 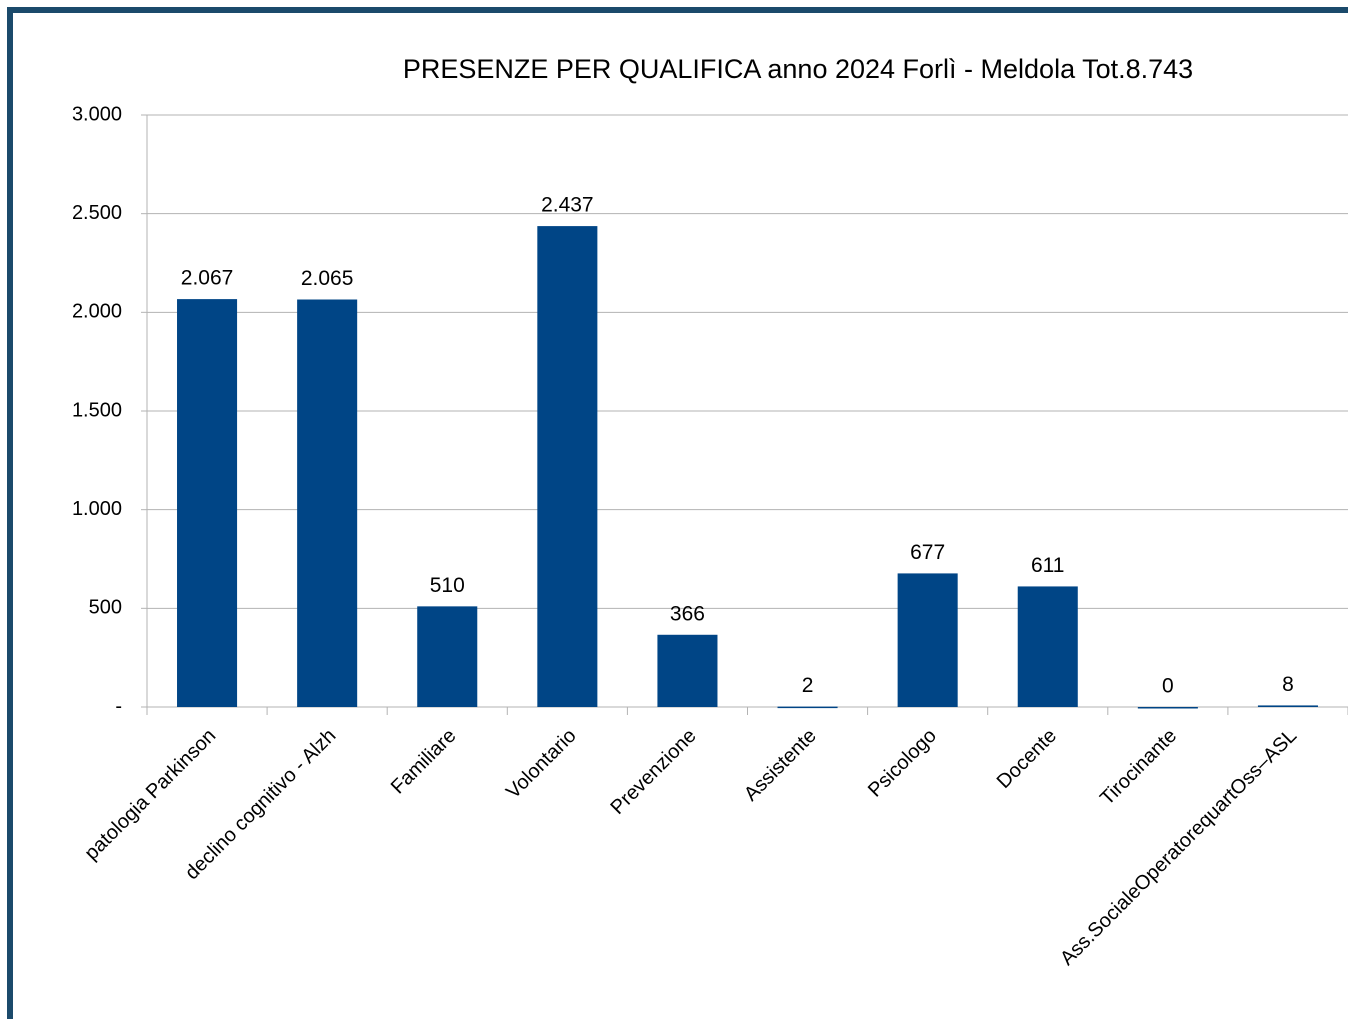 What do you see at coordinates (1138, 767) in the screenshot?
I see `x-tick-label: Tirocinante` at bounding box center [1138, 767].